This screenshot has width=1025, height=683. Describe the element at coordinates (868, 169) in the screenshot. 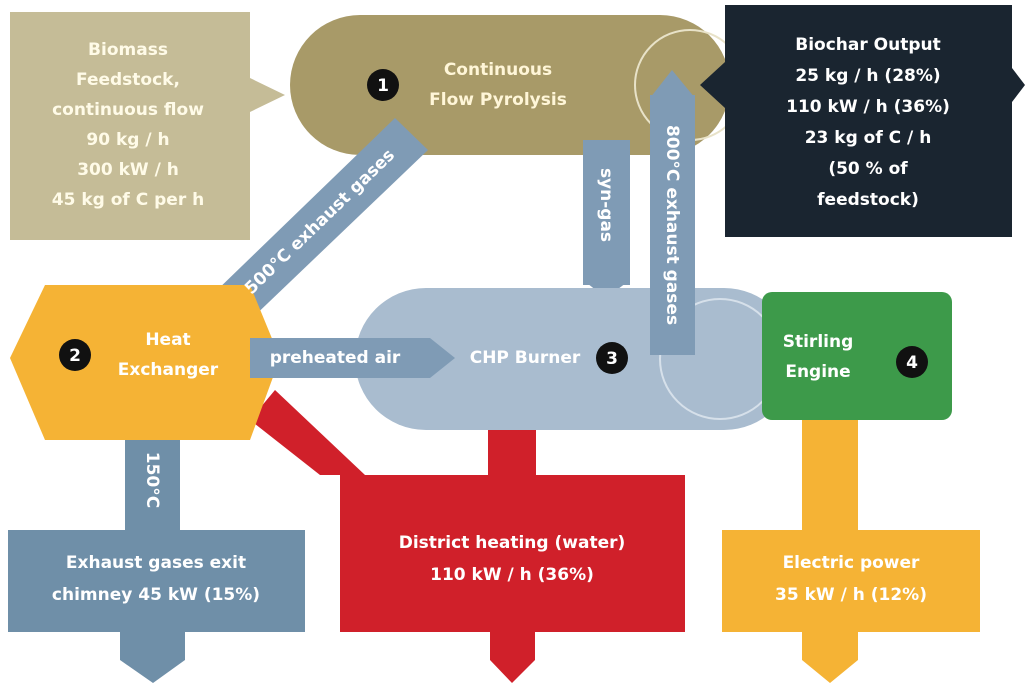

I see `node-label: (50 % of` at that location.